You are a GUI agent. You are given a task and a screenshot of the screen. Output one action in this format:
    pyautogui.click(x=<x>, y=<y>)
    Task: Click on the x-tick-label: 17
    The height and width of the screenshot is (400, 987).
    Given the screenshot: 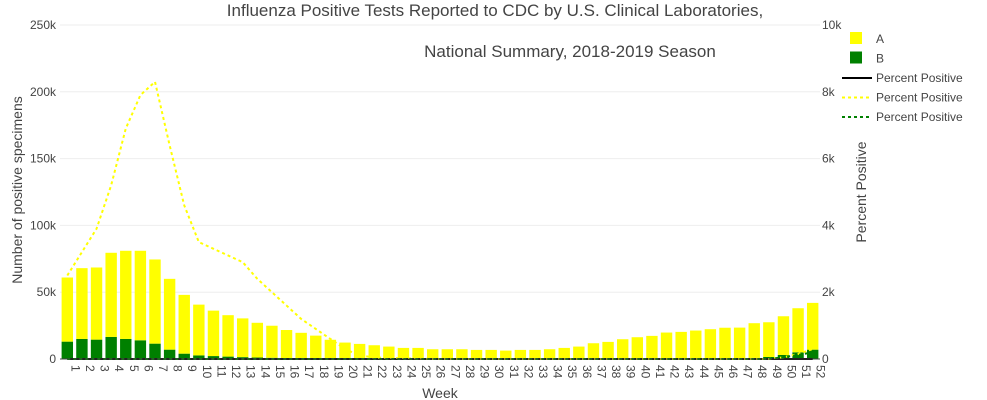 What is the action you would take?
    pyautogui.click(x=309, y=372)
    